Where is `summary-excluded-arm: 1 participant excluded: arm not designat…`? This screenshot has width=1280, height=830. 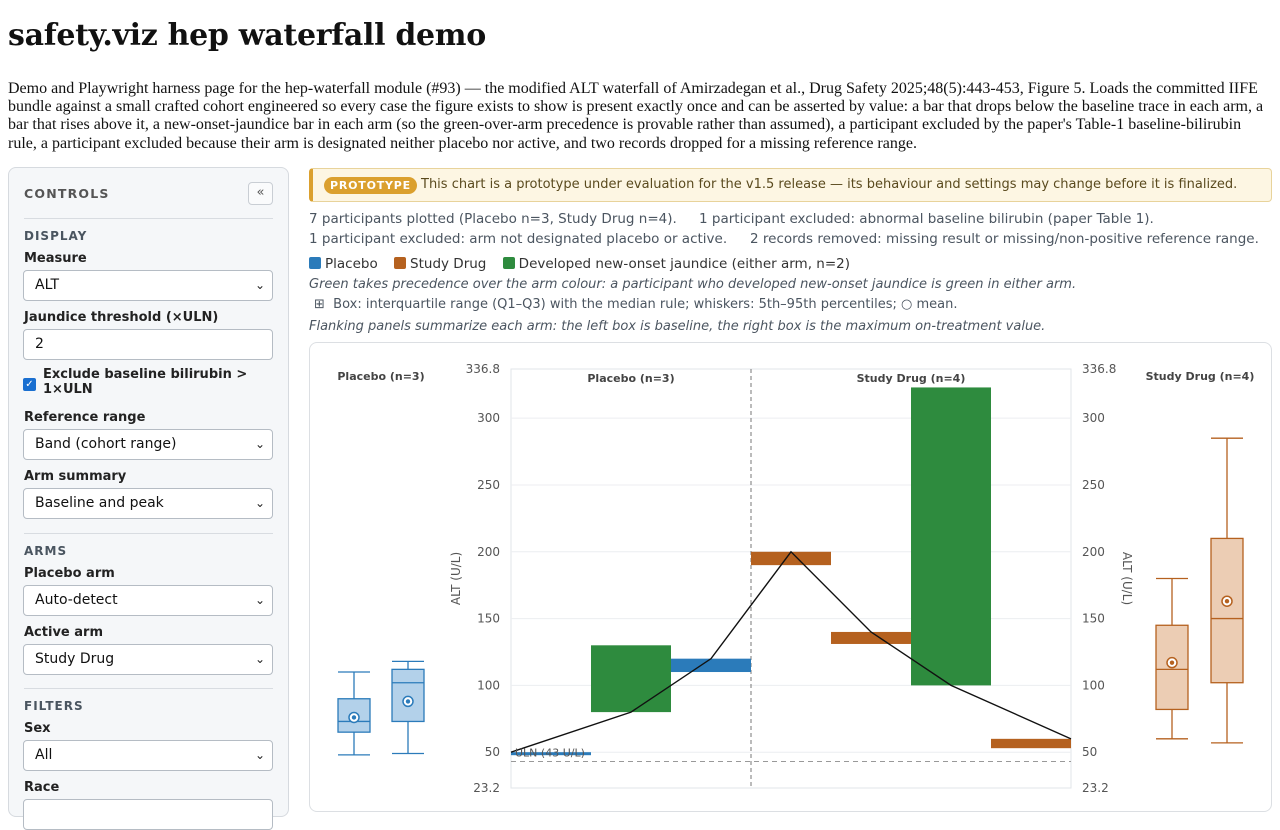
summary-excluded-arm: 1 participant excluded: arm not designat… is located at coordinates (518, 239).